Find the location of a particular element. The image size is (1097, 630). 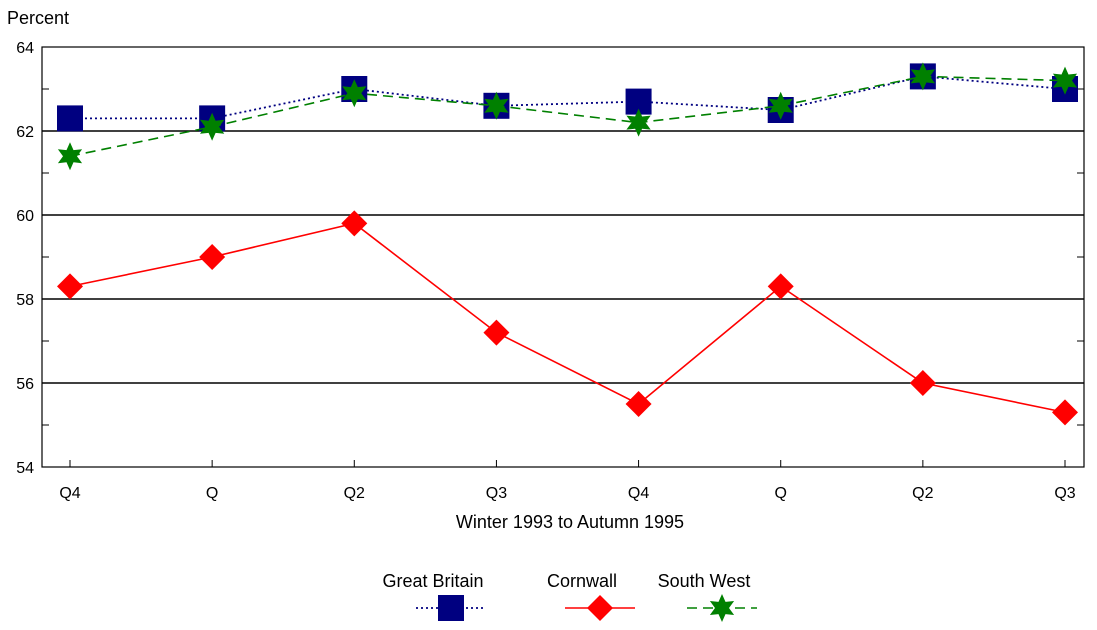

legend-marker-cornwall is located at coordinates (600, 608).